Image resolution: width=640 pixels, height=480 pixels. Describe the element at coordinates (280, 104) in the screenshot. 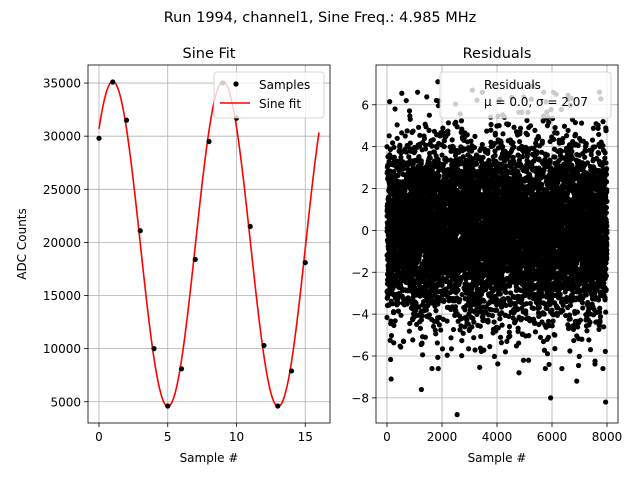

I see `legend-fit-label: Sine fit` at that location.